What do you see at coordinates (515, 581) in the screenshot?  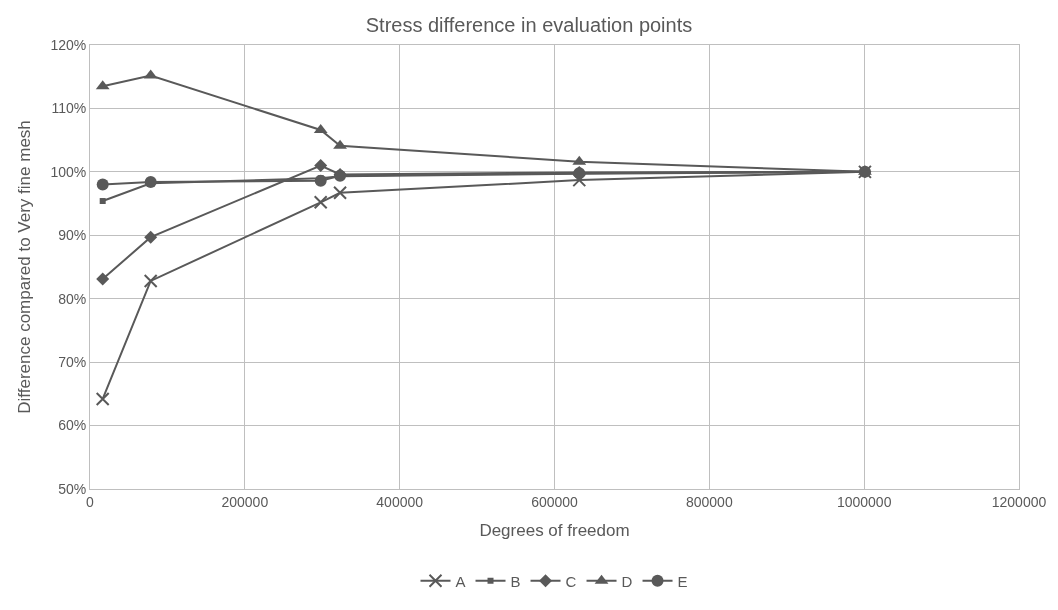 I see `legend-label: B` at bounding box center [515, 581].